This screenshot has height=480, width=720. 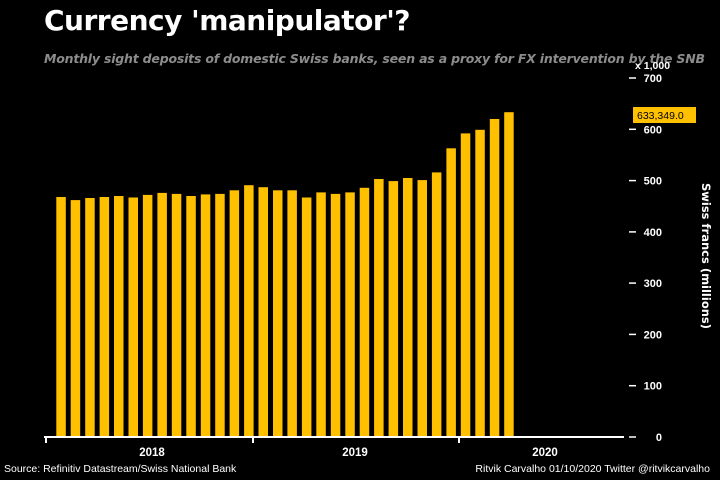 What do you see at coordinates (545, 453) in the screenshot?
I see `x-tick-label: 2020` at bounding box center [545, 453].